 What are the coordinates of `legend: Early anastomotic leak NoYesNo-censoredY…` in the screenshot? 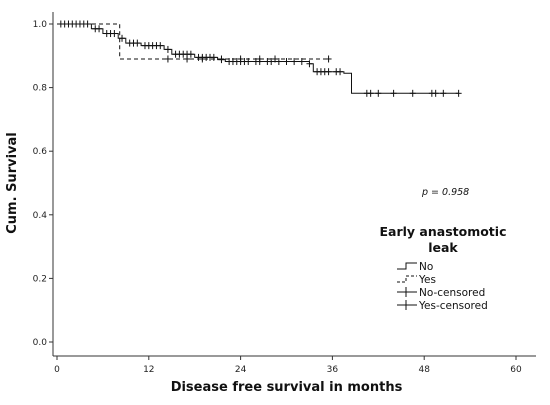 It's located at (443, 268).